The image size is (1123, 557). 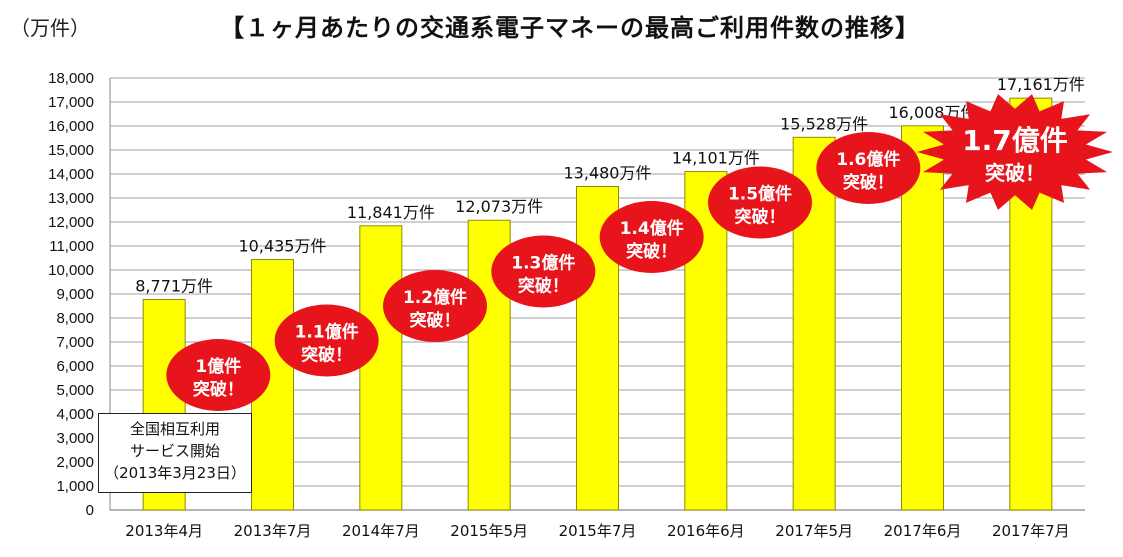 I want to click on y-tick-label: 13,000, so click(x=71, y=198).